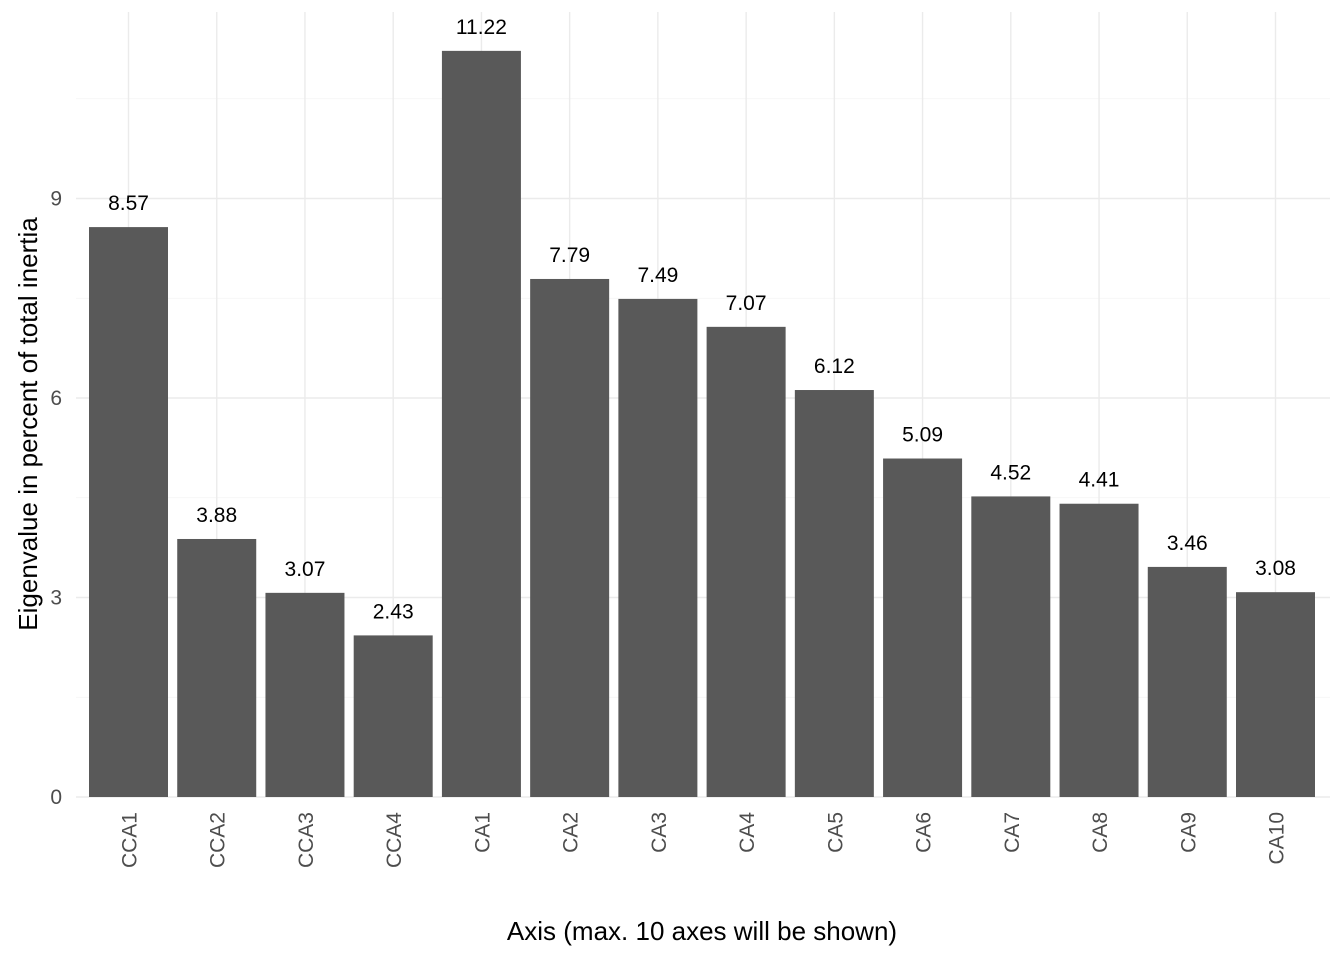 The height and width of the screenshot is (960, 1344). I want to click on data-label: 2.43, so click(393, 611).